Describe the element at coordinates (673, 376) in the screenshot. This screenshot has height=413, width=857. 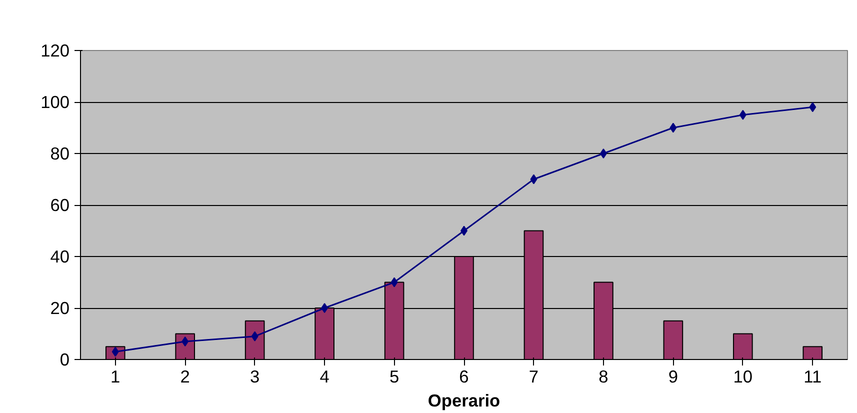
I see `x-tick-label: 9` at that location.